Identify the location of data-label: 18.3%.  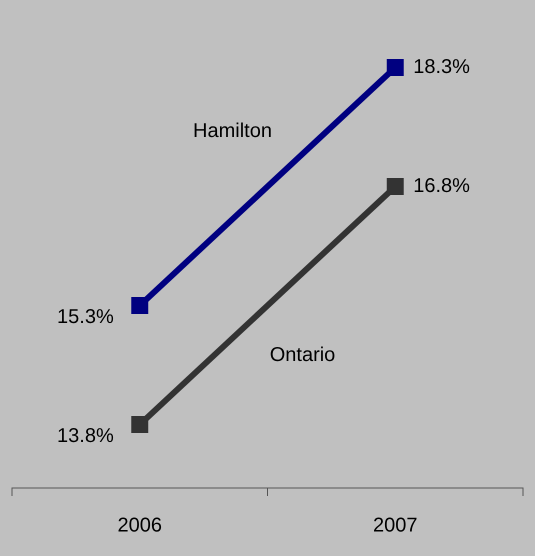
(441, 67).